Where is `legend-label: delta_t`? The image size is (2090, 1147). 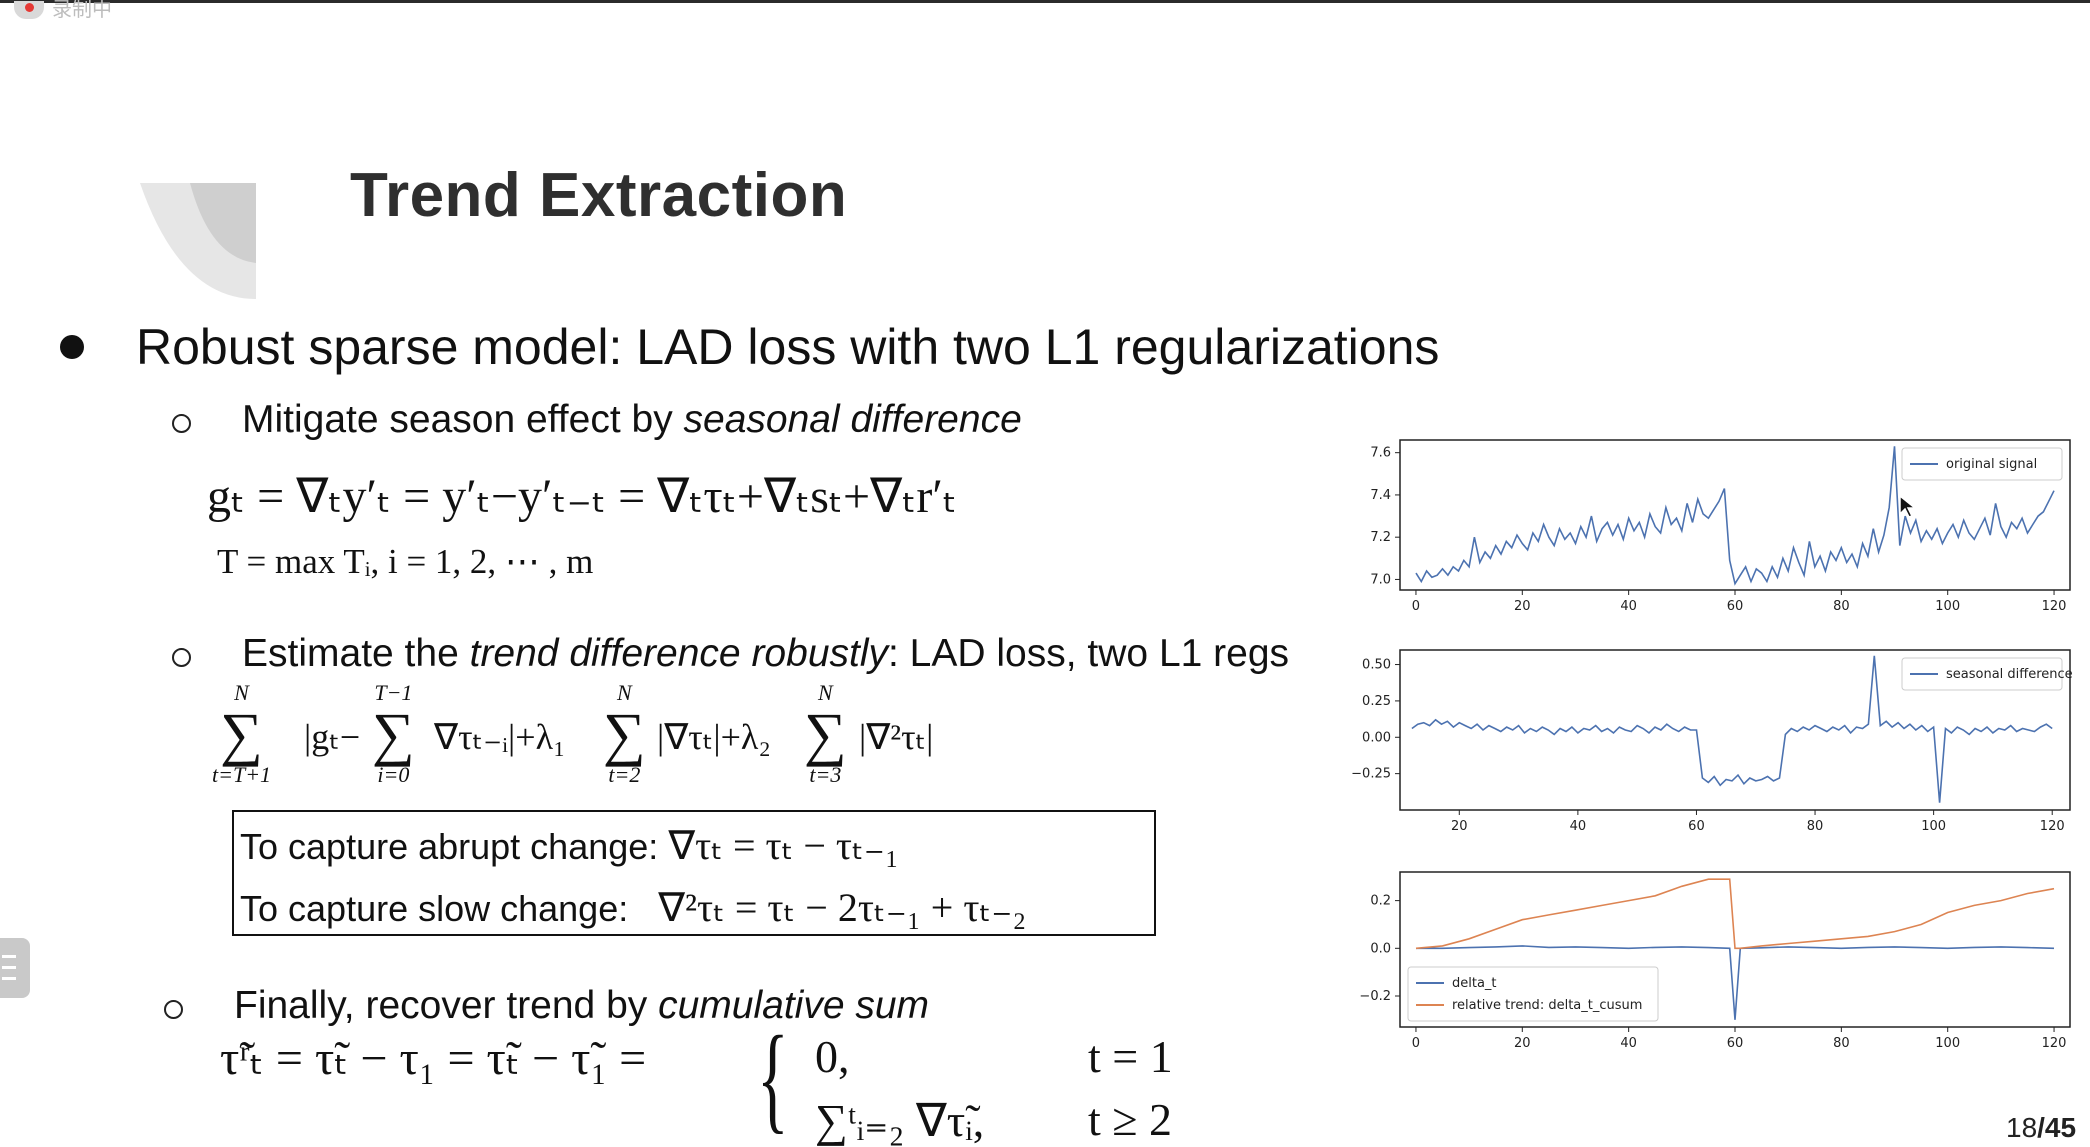
legend-label: delta_t is located at coordinates (1474, 983).